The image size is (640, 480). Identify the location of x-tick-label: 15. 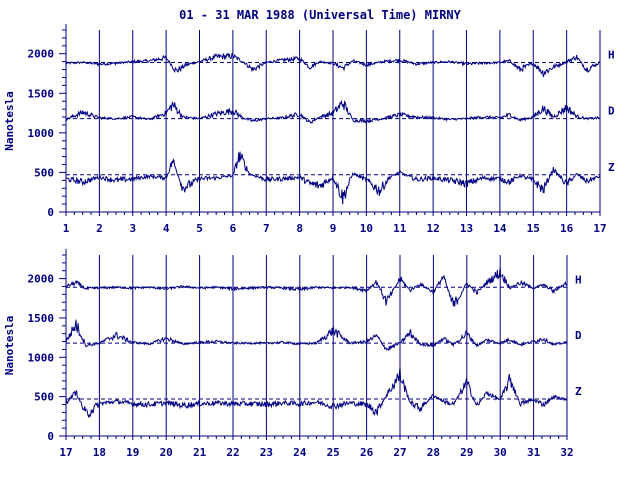
(533, 228).